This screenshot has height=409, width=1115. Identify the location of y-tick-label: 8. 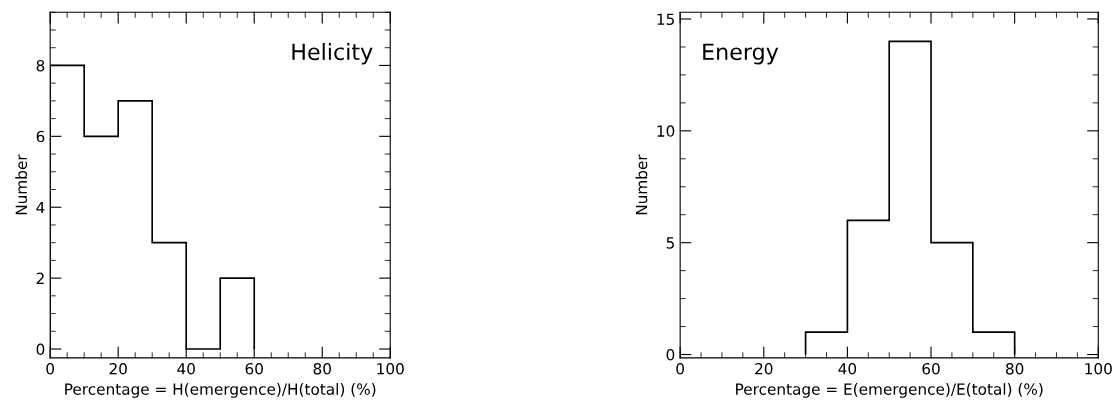
(40, 65).